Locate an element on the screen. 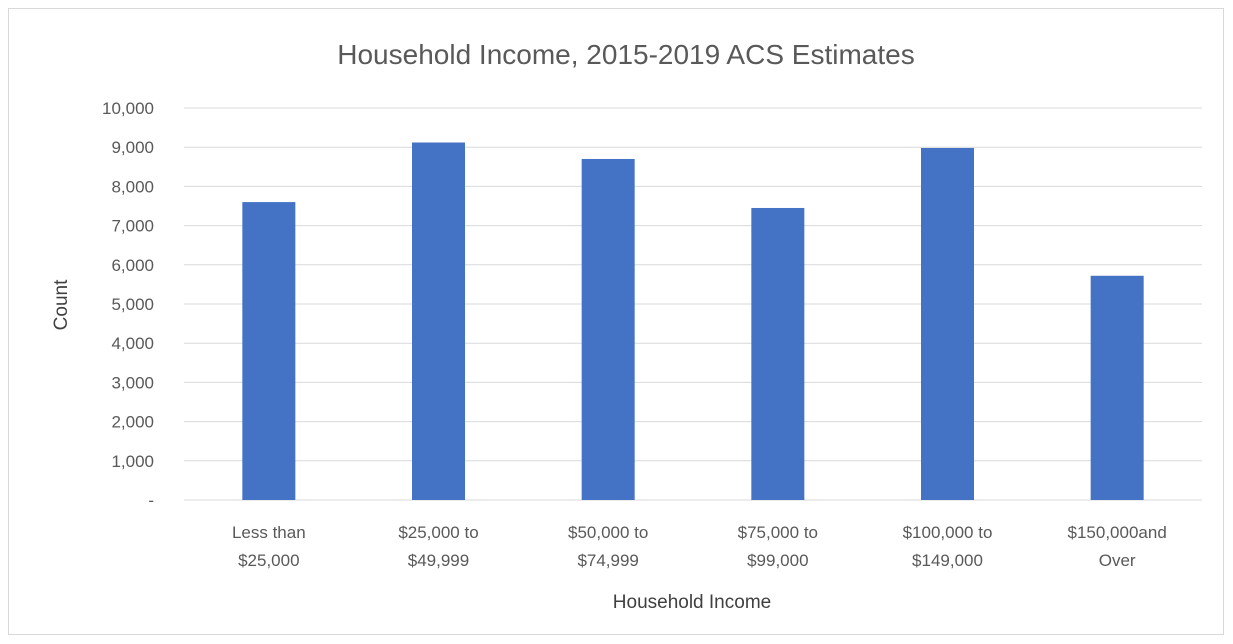  y-tick-label: 8,000 is located at coordinates (132, 186).